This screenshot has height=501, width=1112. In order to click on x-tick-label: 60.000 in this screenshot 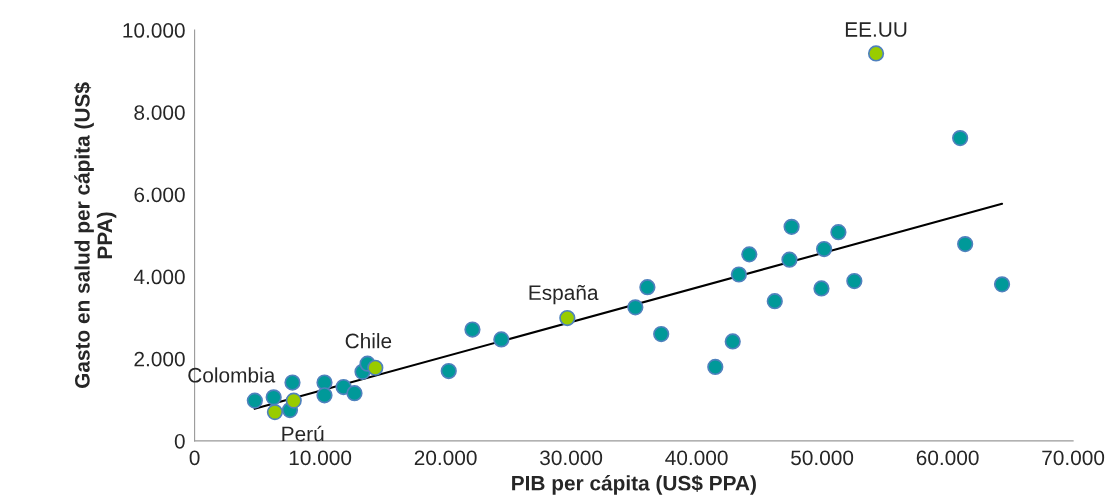, I will do `click(947, 458)`.